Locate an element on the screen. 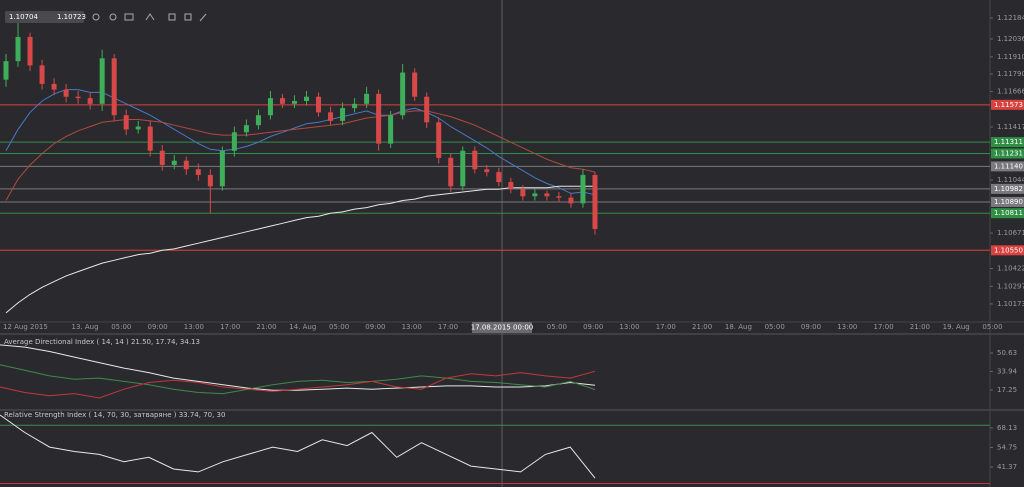  level-label: 1.11140 is located at coordinates (1008, 166).